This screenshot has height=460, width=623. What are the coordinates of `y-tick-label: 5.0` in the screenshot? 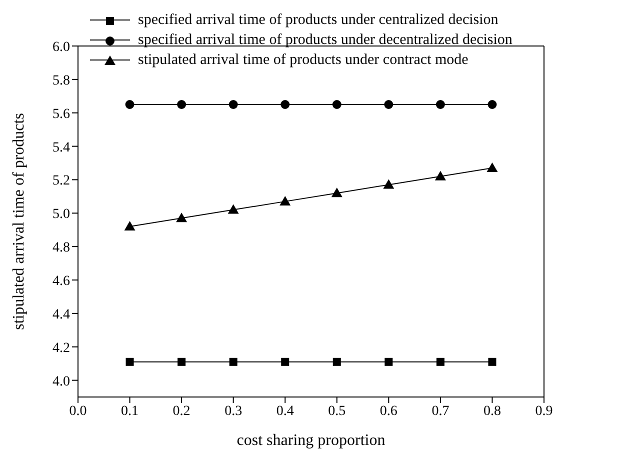 It's located at (61, 214).